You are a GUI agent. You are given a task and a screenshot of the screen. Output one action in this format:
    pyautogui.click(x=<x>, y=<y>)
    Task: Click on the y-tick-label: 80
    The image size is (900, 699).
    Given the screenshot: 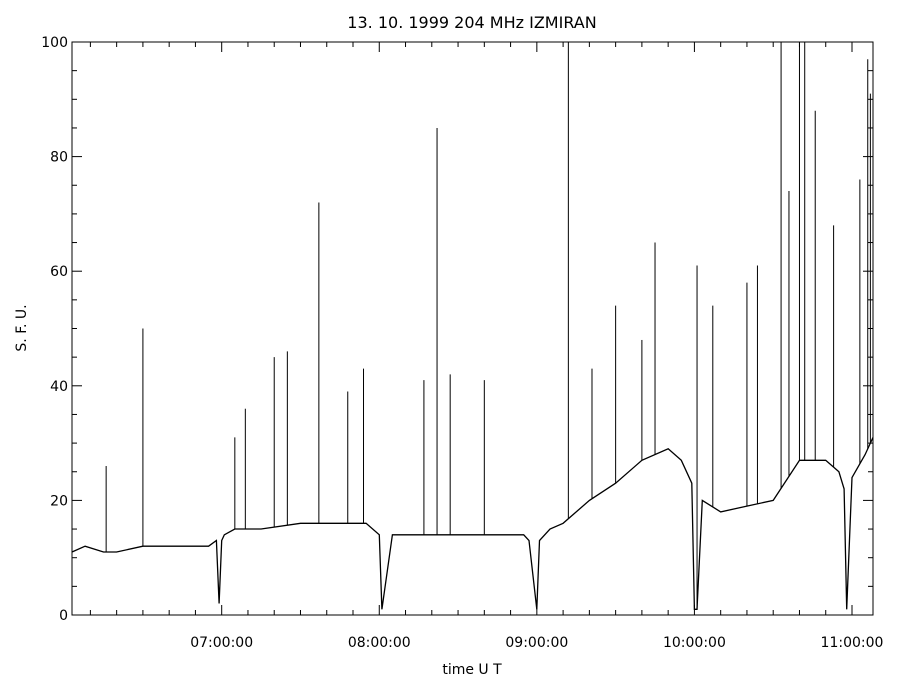 What is the action you would take?
    pyautogui.click(x=59, y=158)
    